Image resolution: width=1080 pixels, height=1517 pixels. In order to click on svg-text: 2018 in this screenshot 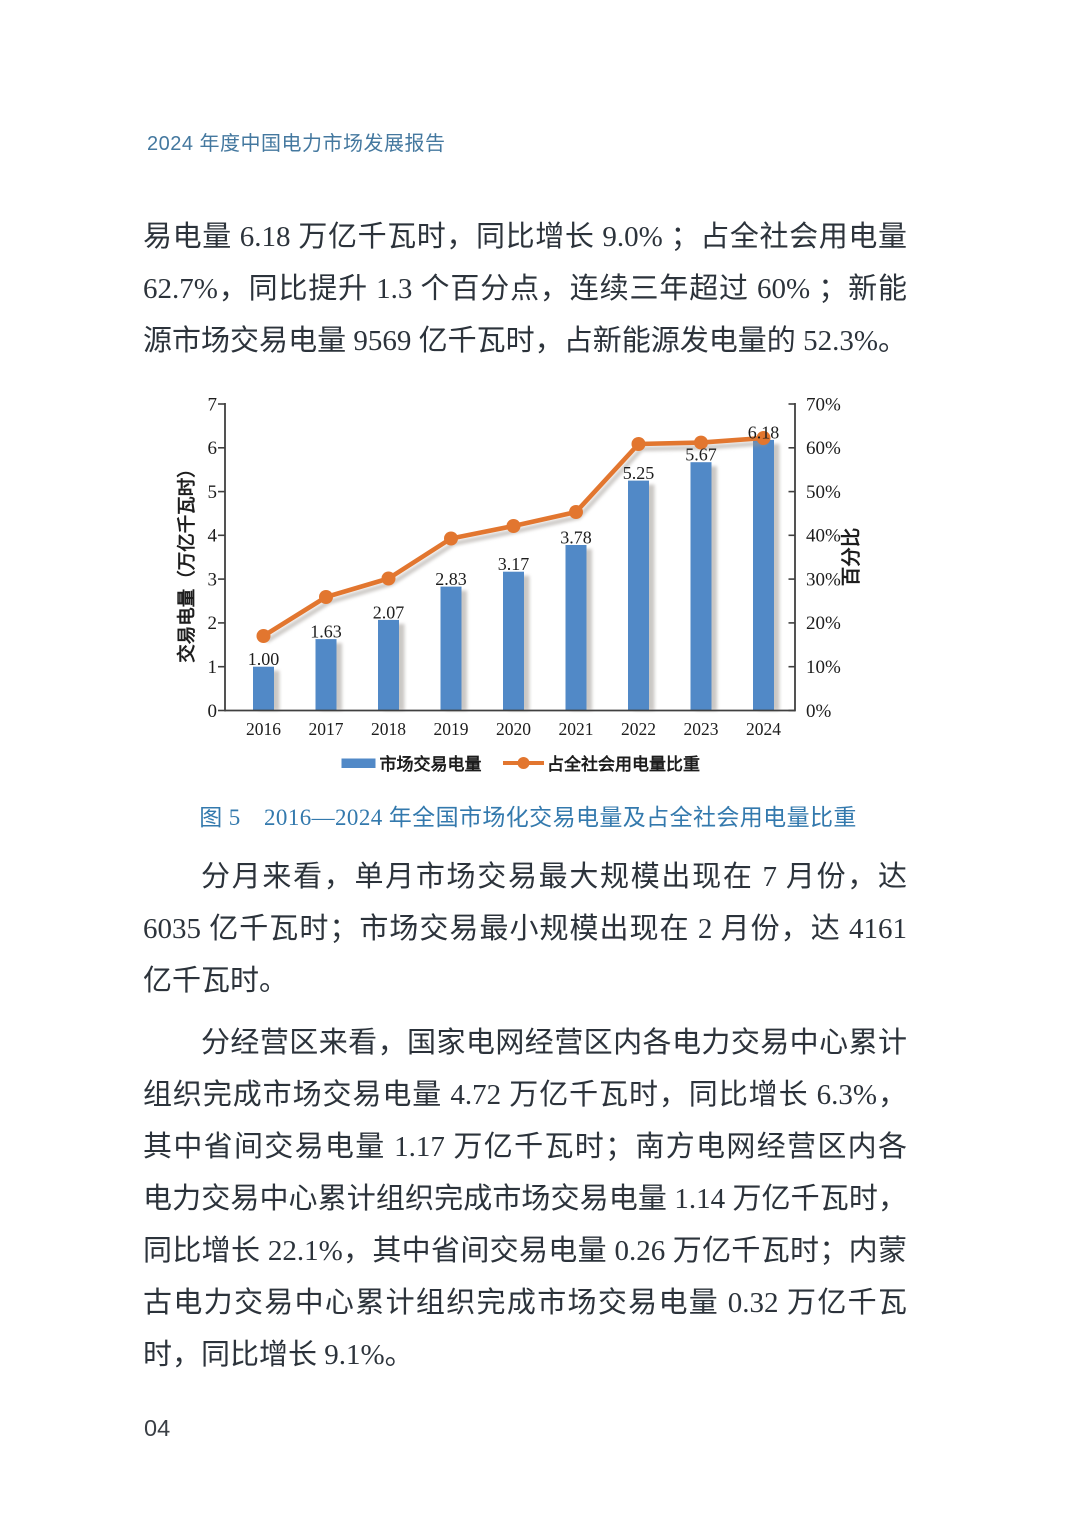, I will do `click(388, 729)`.